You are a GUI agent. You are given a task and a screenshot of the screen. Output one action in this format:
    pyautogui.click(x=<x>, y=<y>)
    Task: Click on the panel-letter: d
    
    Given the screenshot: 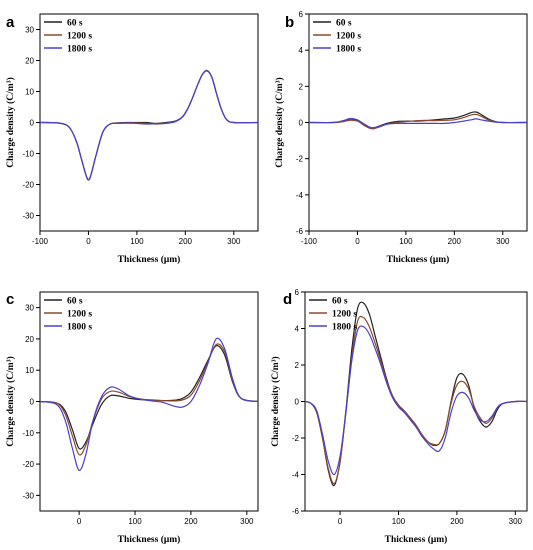 What is the action you would take?
    pyautogui.click(x=287, y=299)
    